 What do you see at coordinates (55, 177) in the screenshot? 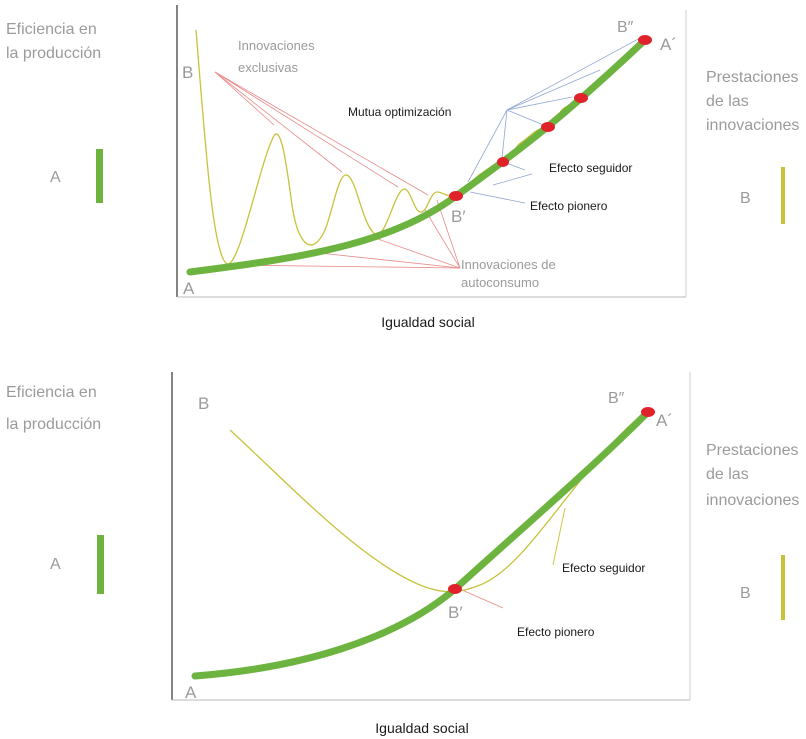
I see `top-left-legend-letter: A` at bounding box center [55, 177].